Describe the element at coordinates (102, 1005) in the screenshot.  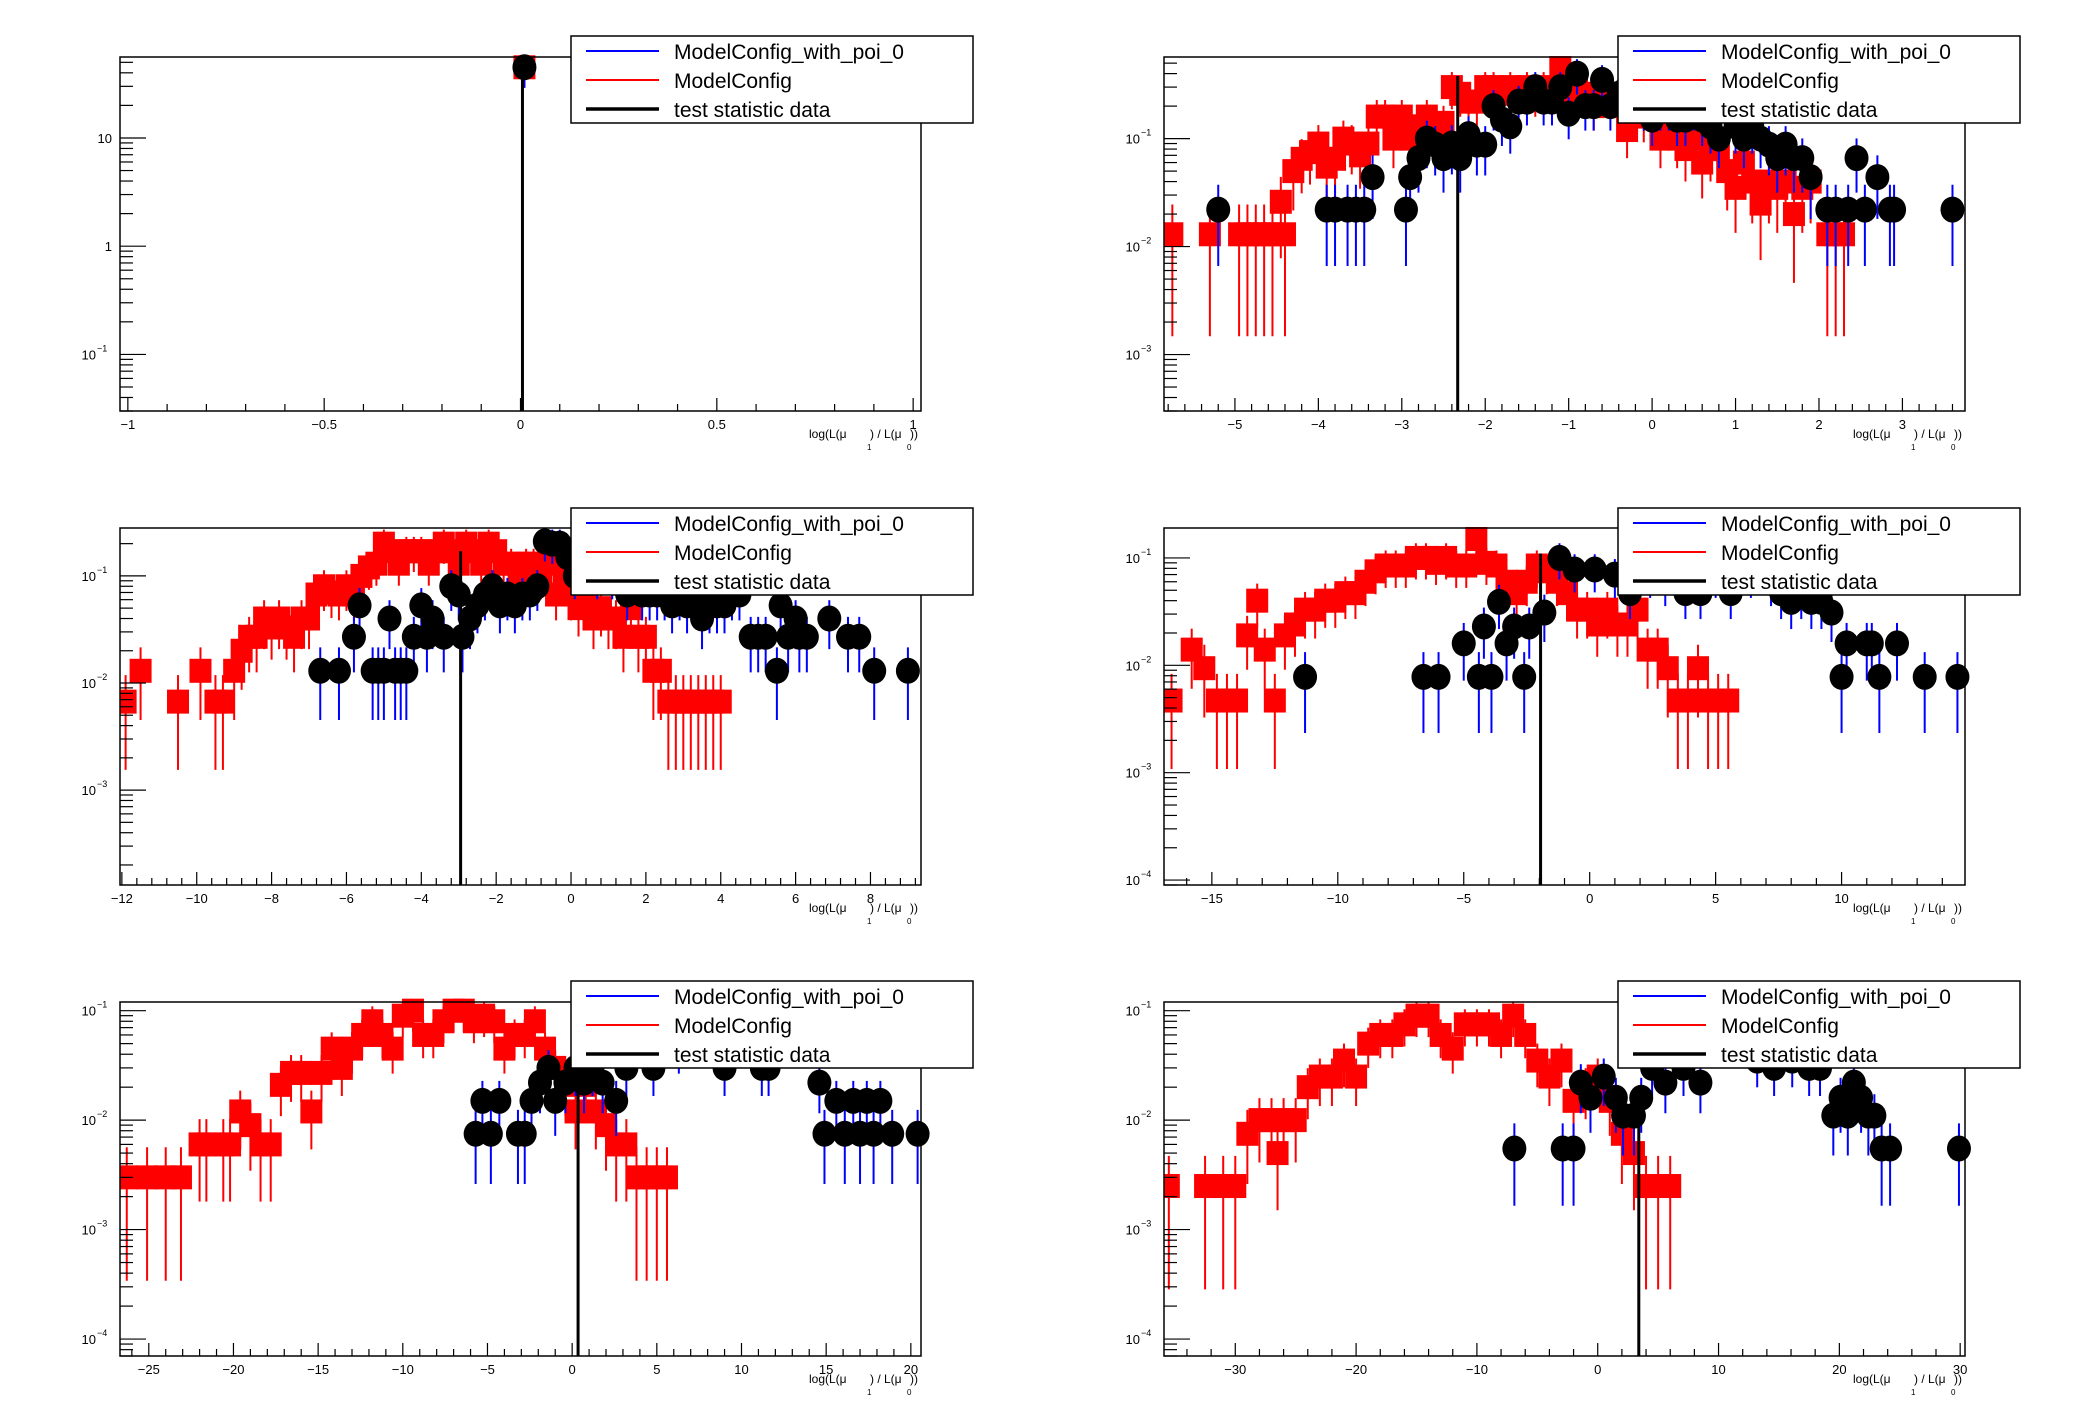
I see `y-tick-exponent: −1` at that location.